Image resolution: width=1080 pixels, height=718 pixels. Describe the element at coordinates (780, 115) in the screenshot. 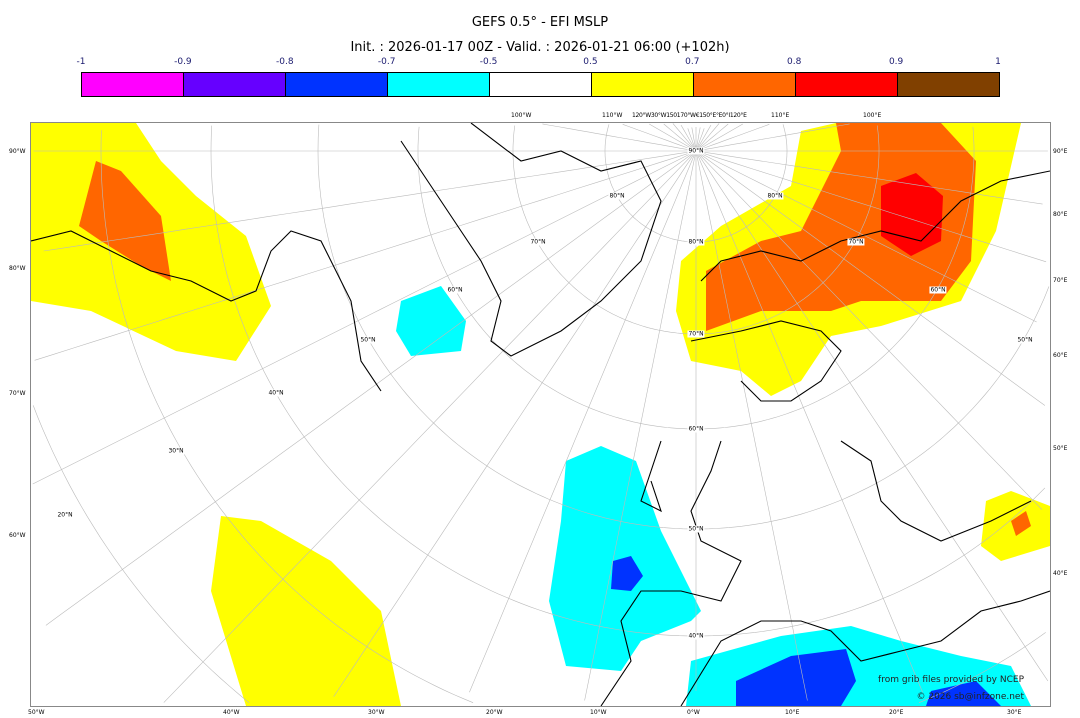

I see `lon-label-top: 110°E` at that location.